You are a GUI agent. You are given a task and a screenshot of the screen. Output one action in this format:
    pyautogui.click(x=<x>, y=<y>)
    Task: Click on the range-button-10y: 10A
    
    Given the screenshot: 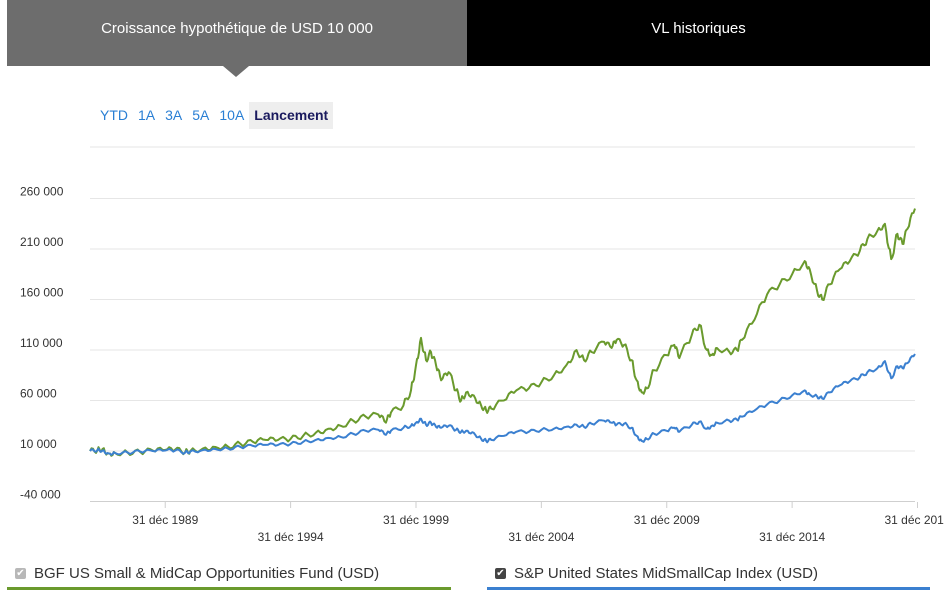 What is the action you would take?
    pyautogui.click(x=232, y=115)
    